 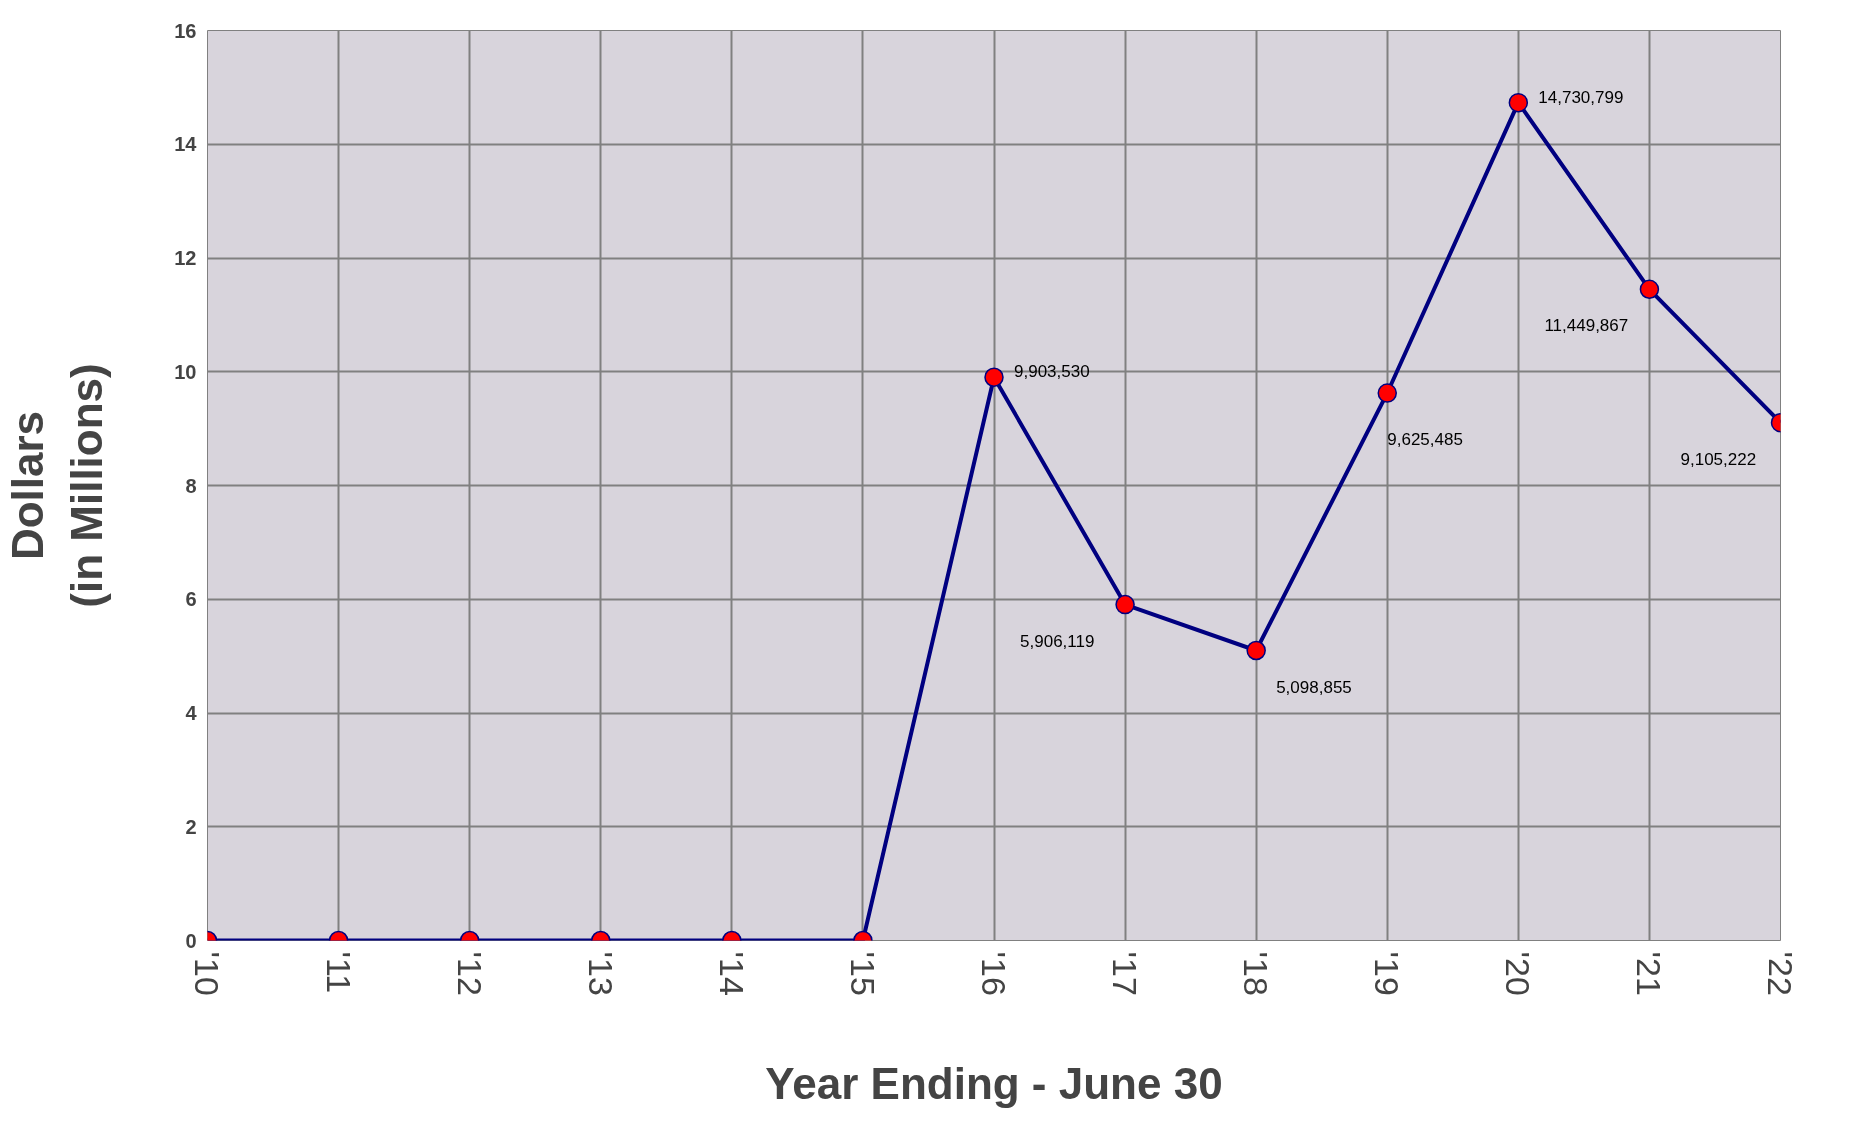 I want to click on x-tick-label: '10, so click(x=207, y=973).